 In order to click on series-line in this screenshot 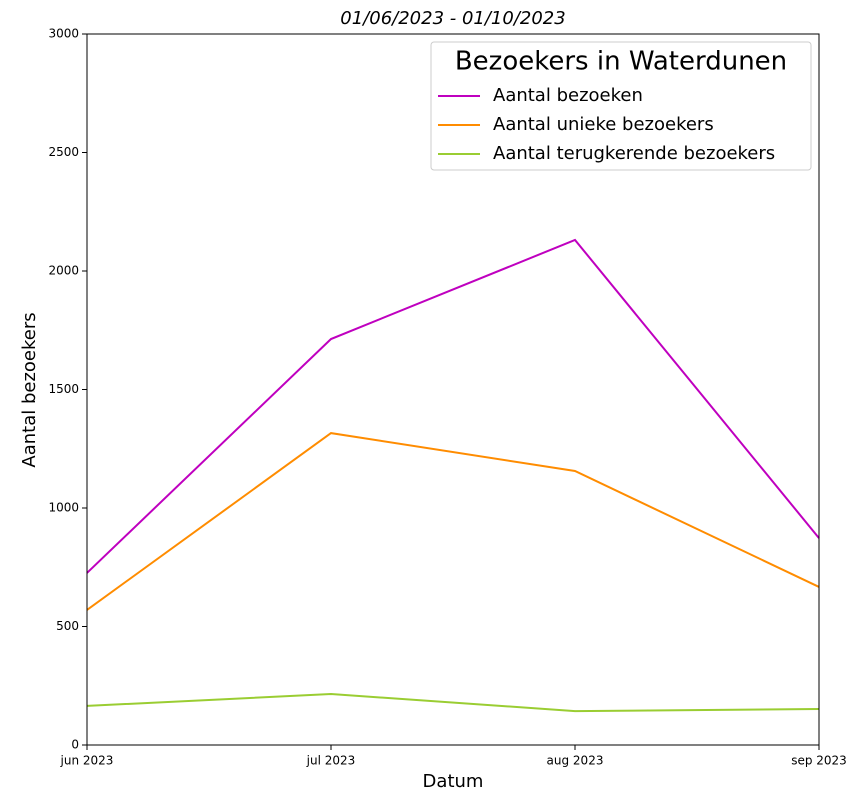, I will do `click(453, 703)`.